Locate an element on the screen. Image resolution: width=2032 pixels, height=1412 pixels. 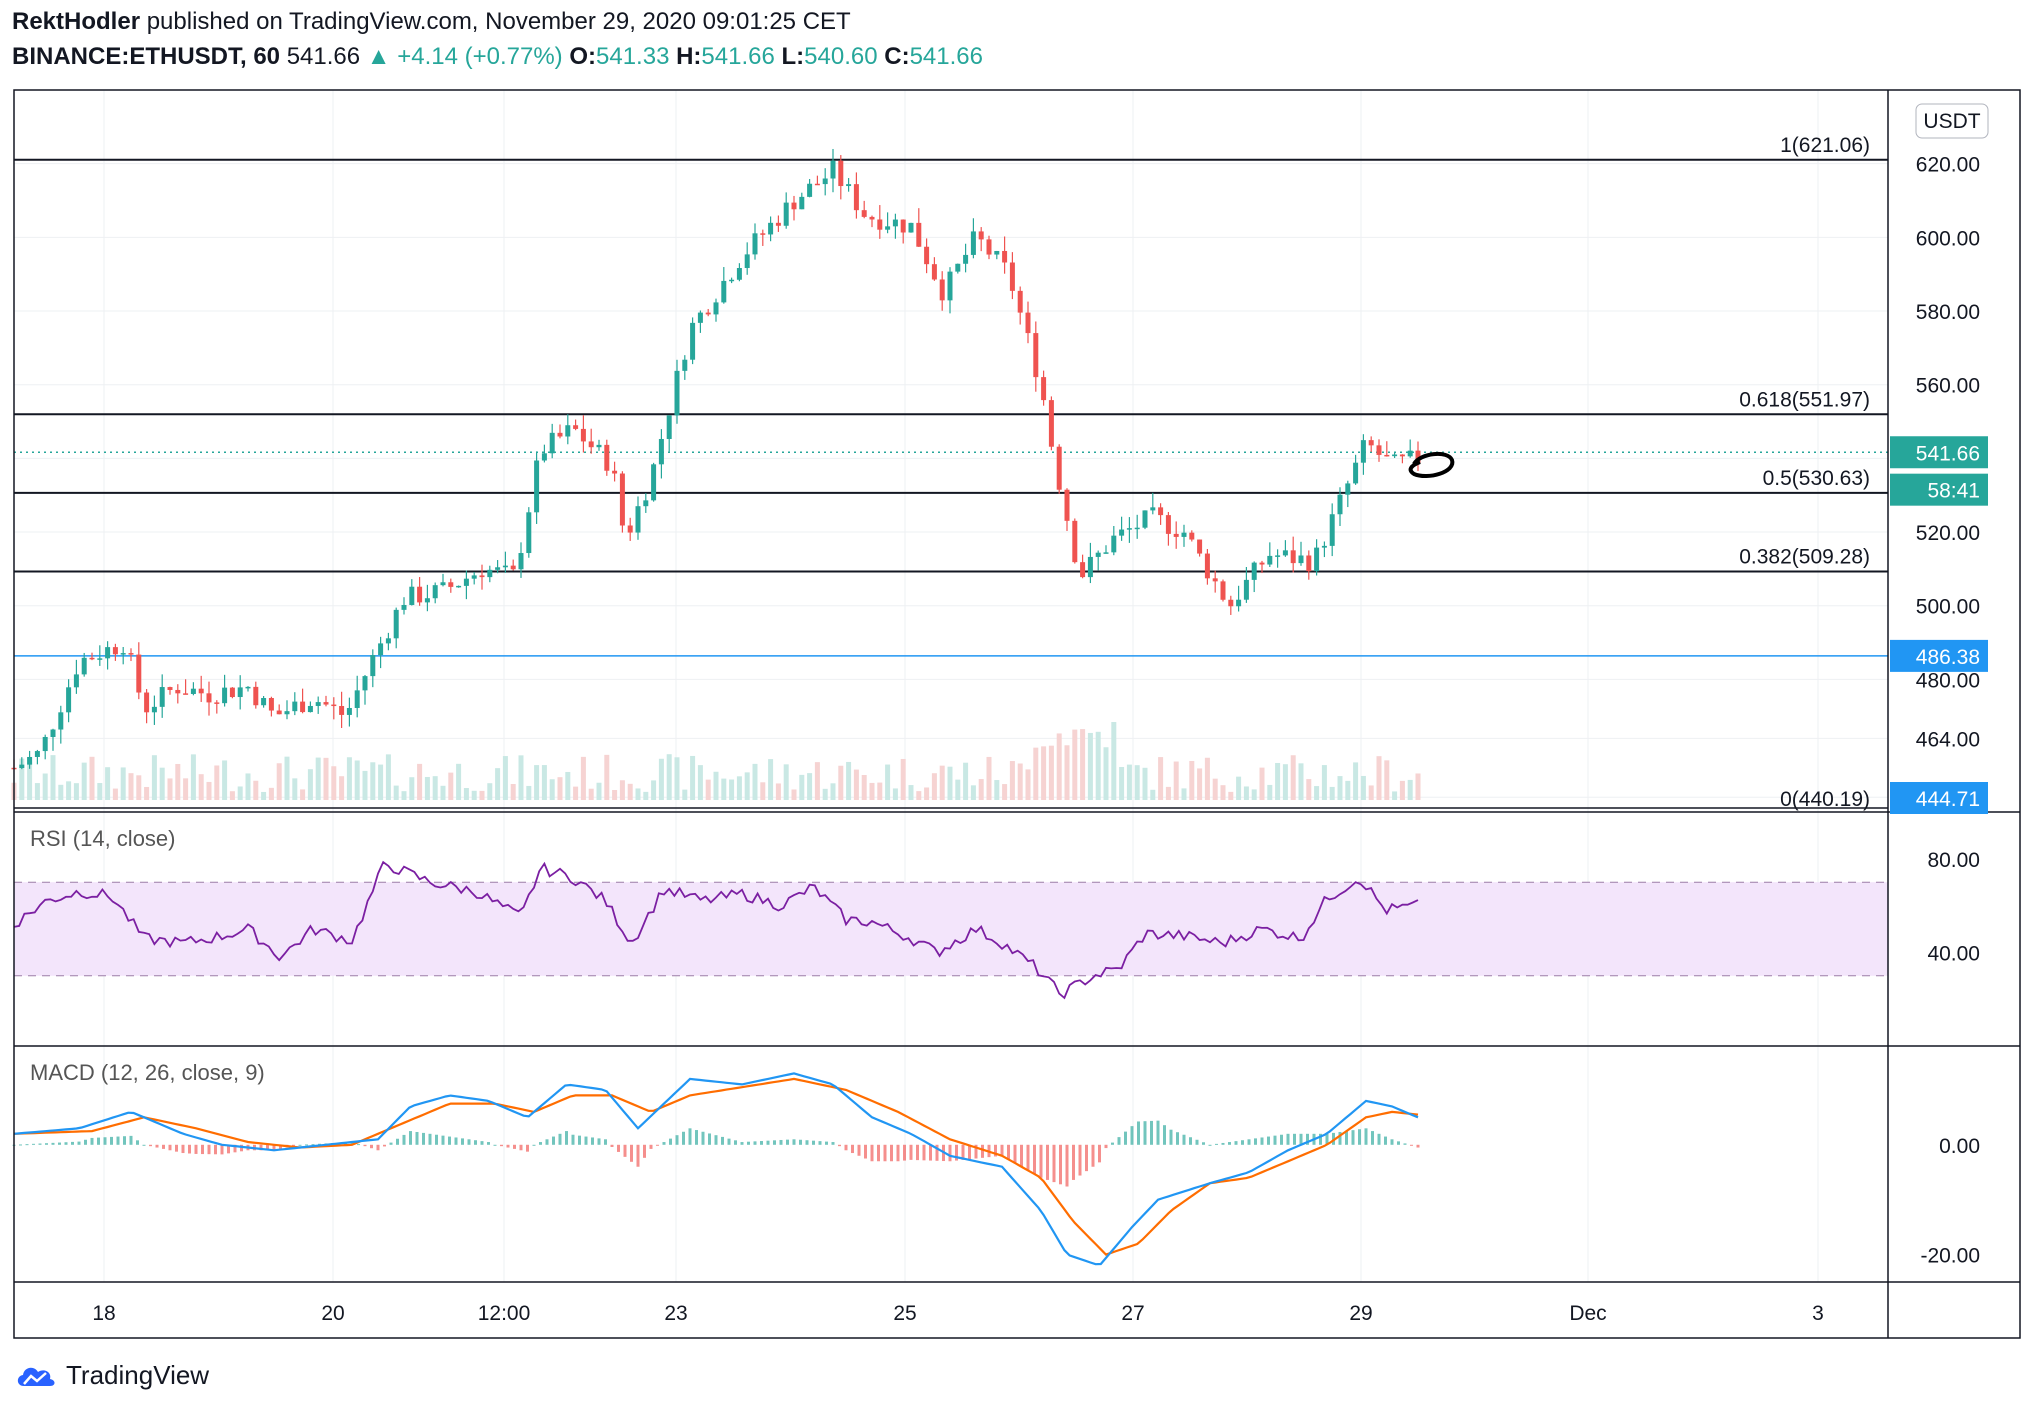
hand-drawn-circle is located at coordinates (1431, 465).